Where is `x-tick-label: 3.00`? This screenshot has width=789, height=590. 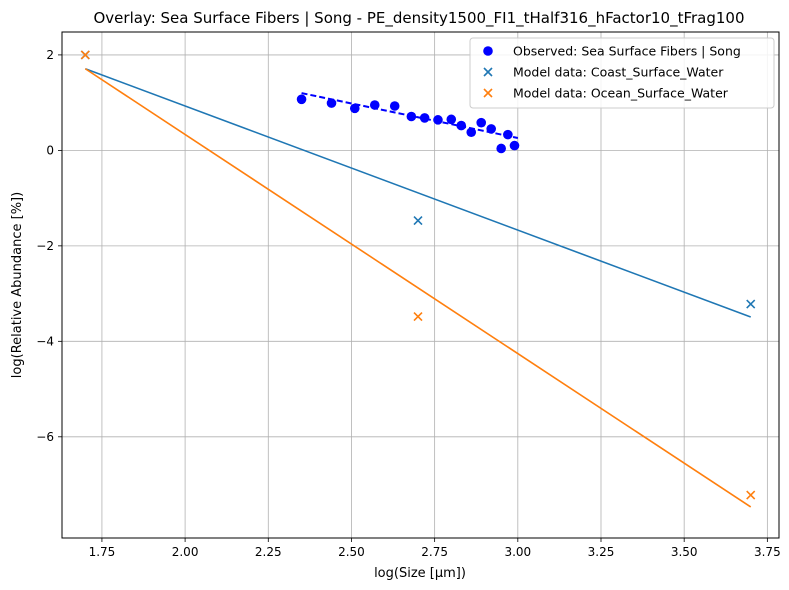
x-tick-label: 3.00 is located at coordinates (517, 552).